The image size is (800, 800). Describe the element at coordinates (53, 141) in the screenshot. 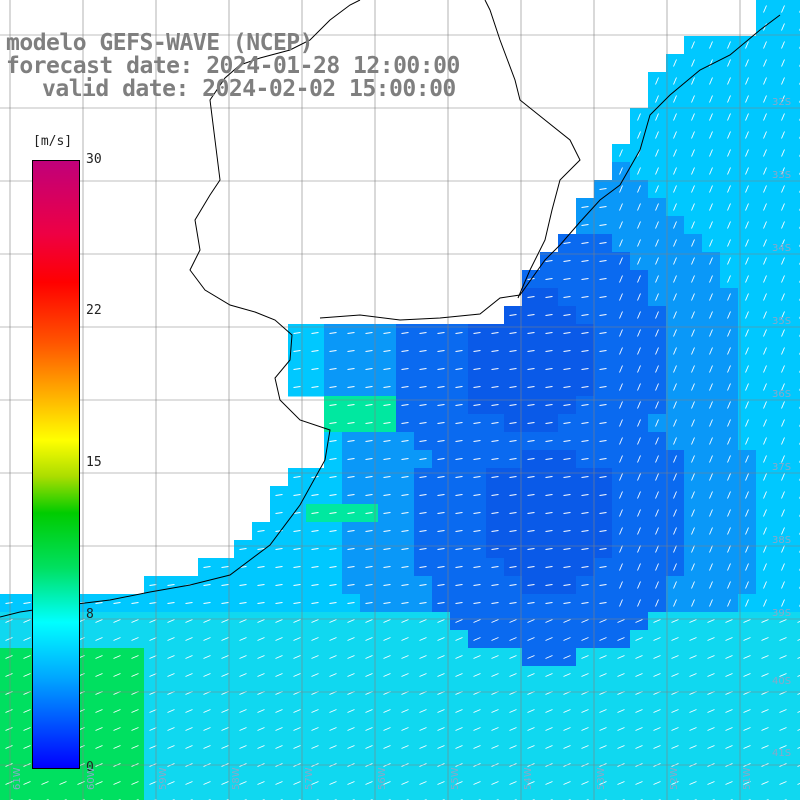

I see `colorbar-unit: [m/s]` at that location.